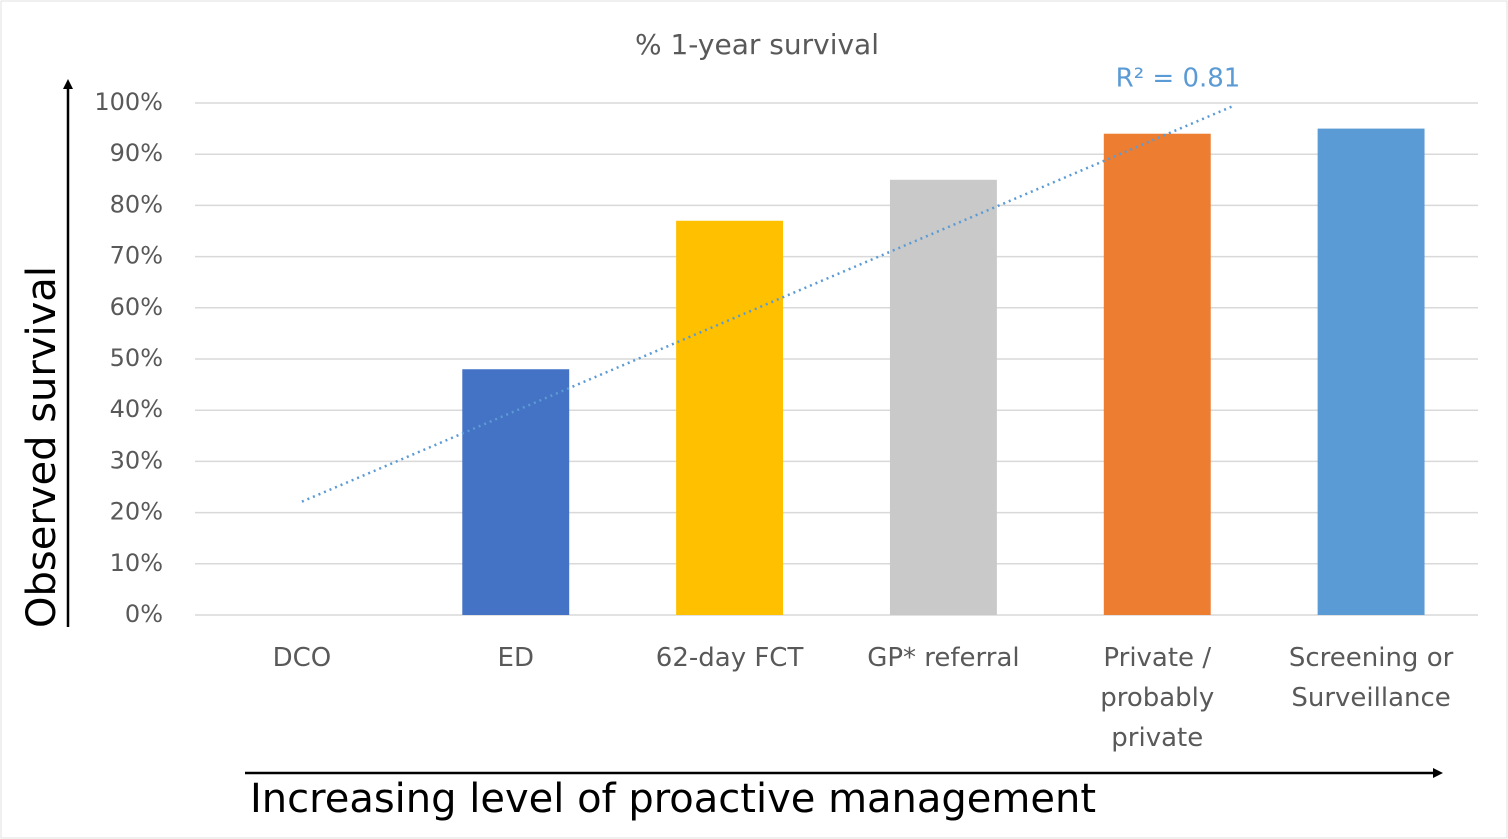  Describe the element at coordinates (144, 614) in the screenshot. I see `y-tick-label: 0%` at that location.